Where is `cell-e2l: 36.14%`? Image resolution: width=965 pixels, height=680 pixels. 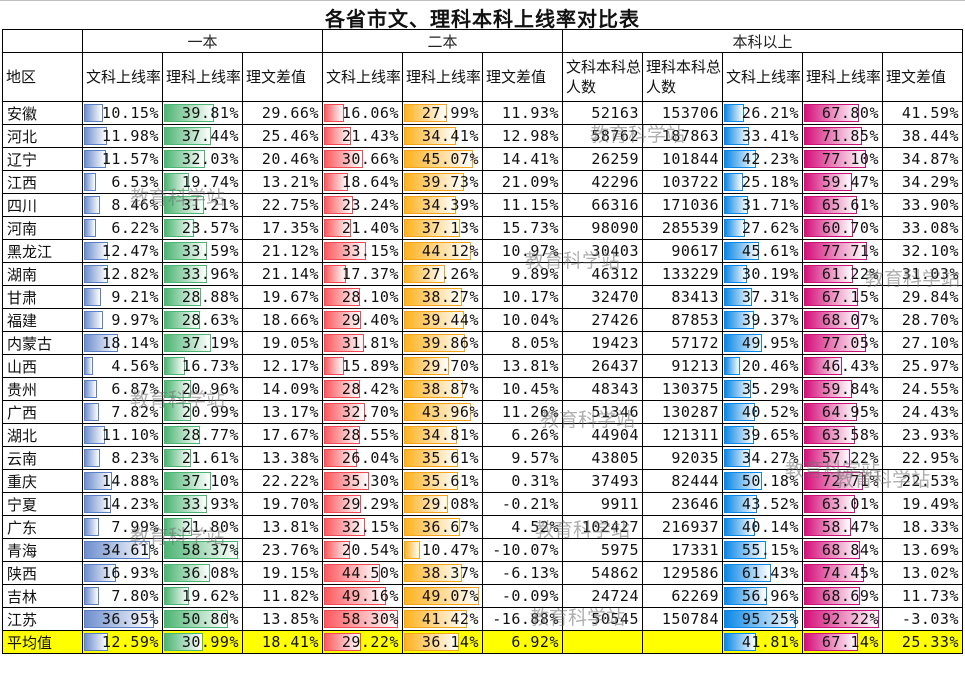 cell-e2l: 36.14% is located at coordinates (442, 642).